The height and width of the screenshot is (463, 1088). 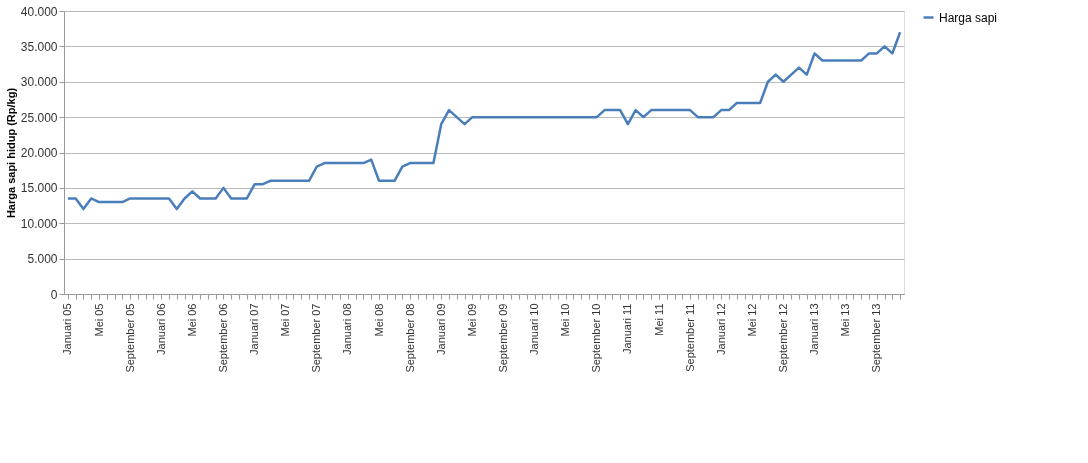 What do you see at coordinates (689, 337) in the screenshot?
I see `x-tick-label: September 11` at bounding box center [689, 337].